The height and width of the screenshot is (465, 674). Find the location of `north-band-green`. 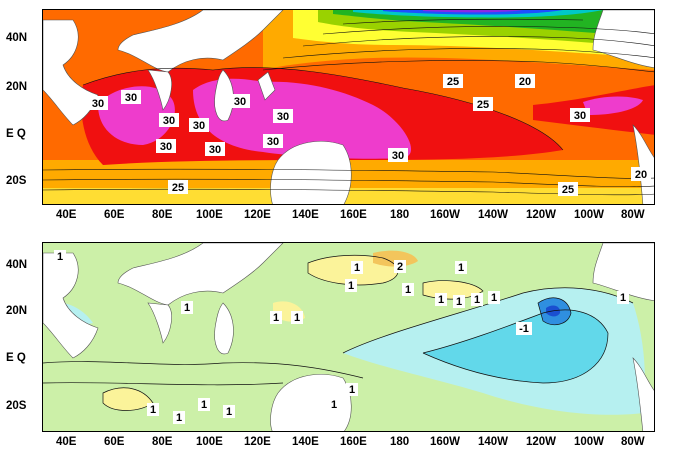

north-band-green is located at coordinates (493, 24).